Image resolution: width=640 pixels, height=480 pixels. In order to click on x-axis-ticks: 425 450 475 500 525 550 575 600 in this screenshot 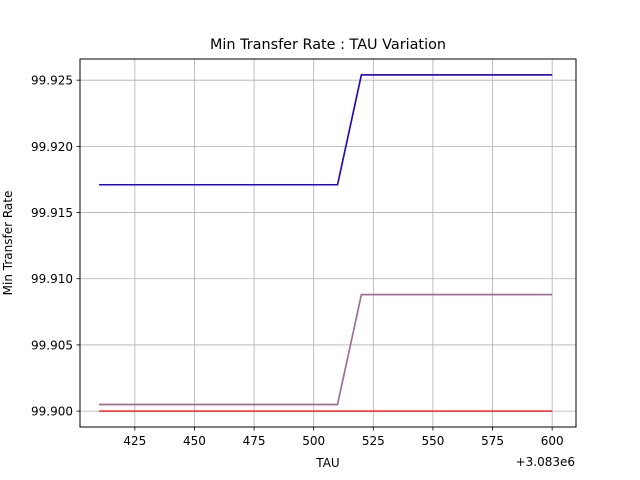, I will do `click(343, 437)`.